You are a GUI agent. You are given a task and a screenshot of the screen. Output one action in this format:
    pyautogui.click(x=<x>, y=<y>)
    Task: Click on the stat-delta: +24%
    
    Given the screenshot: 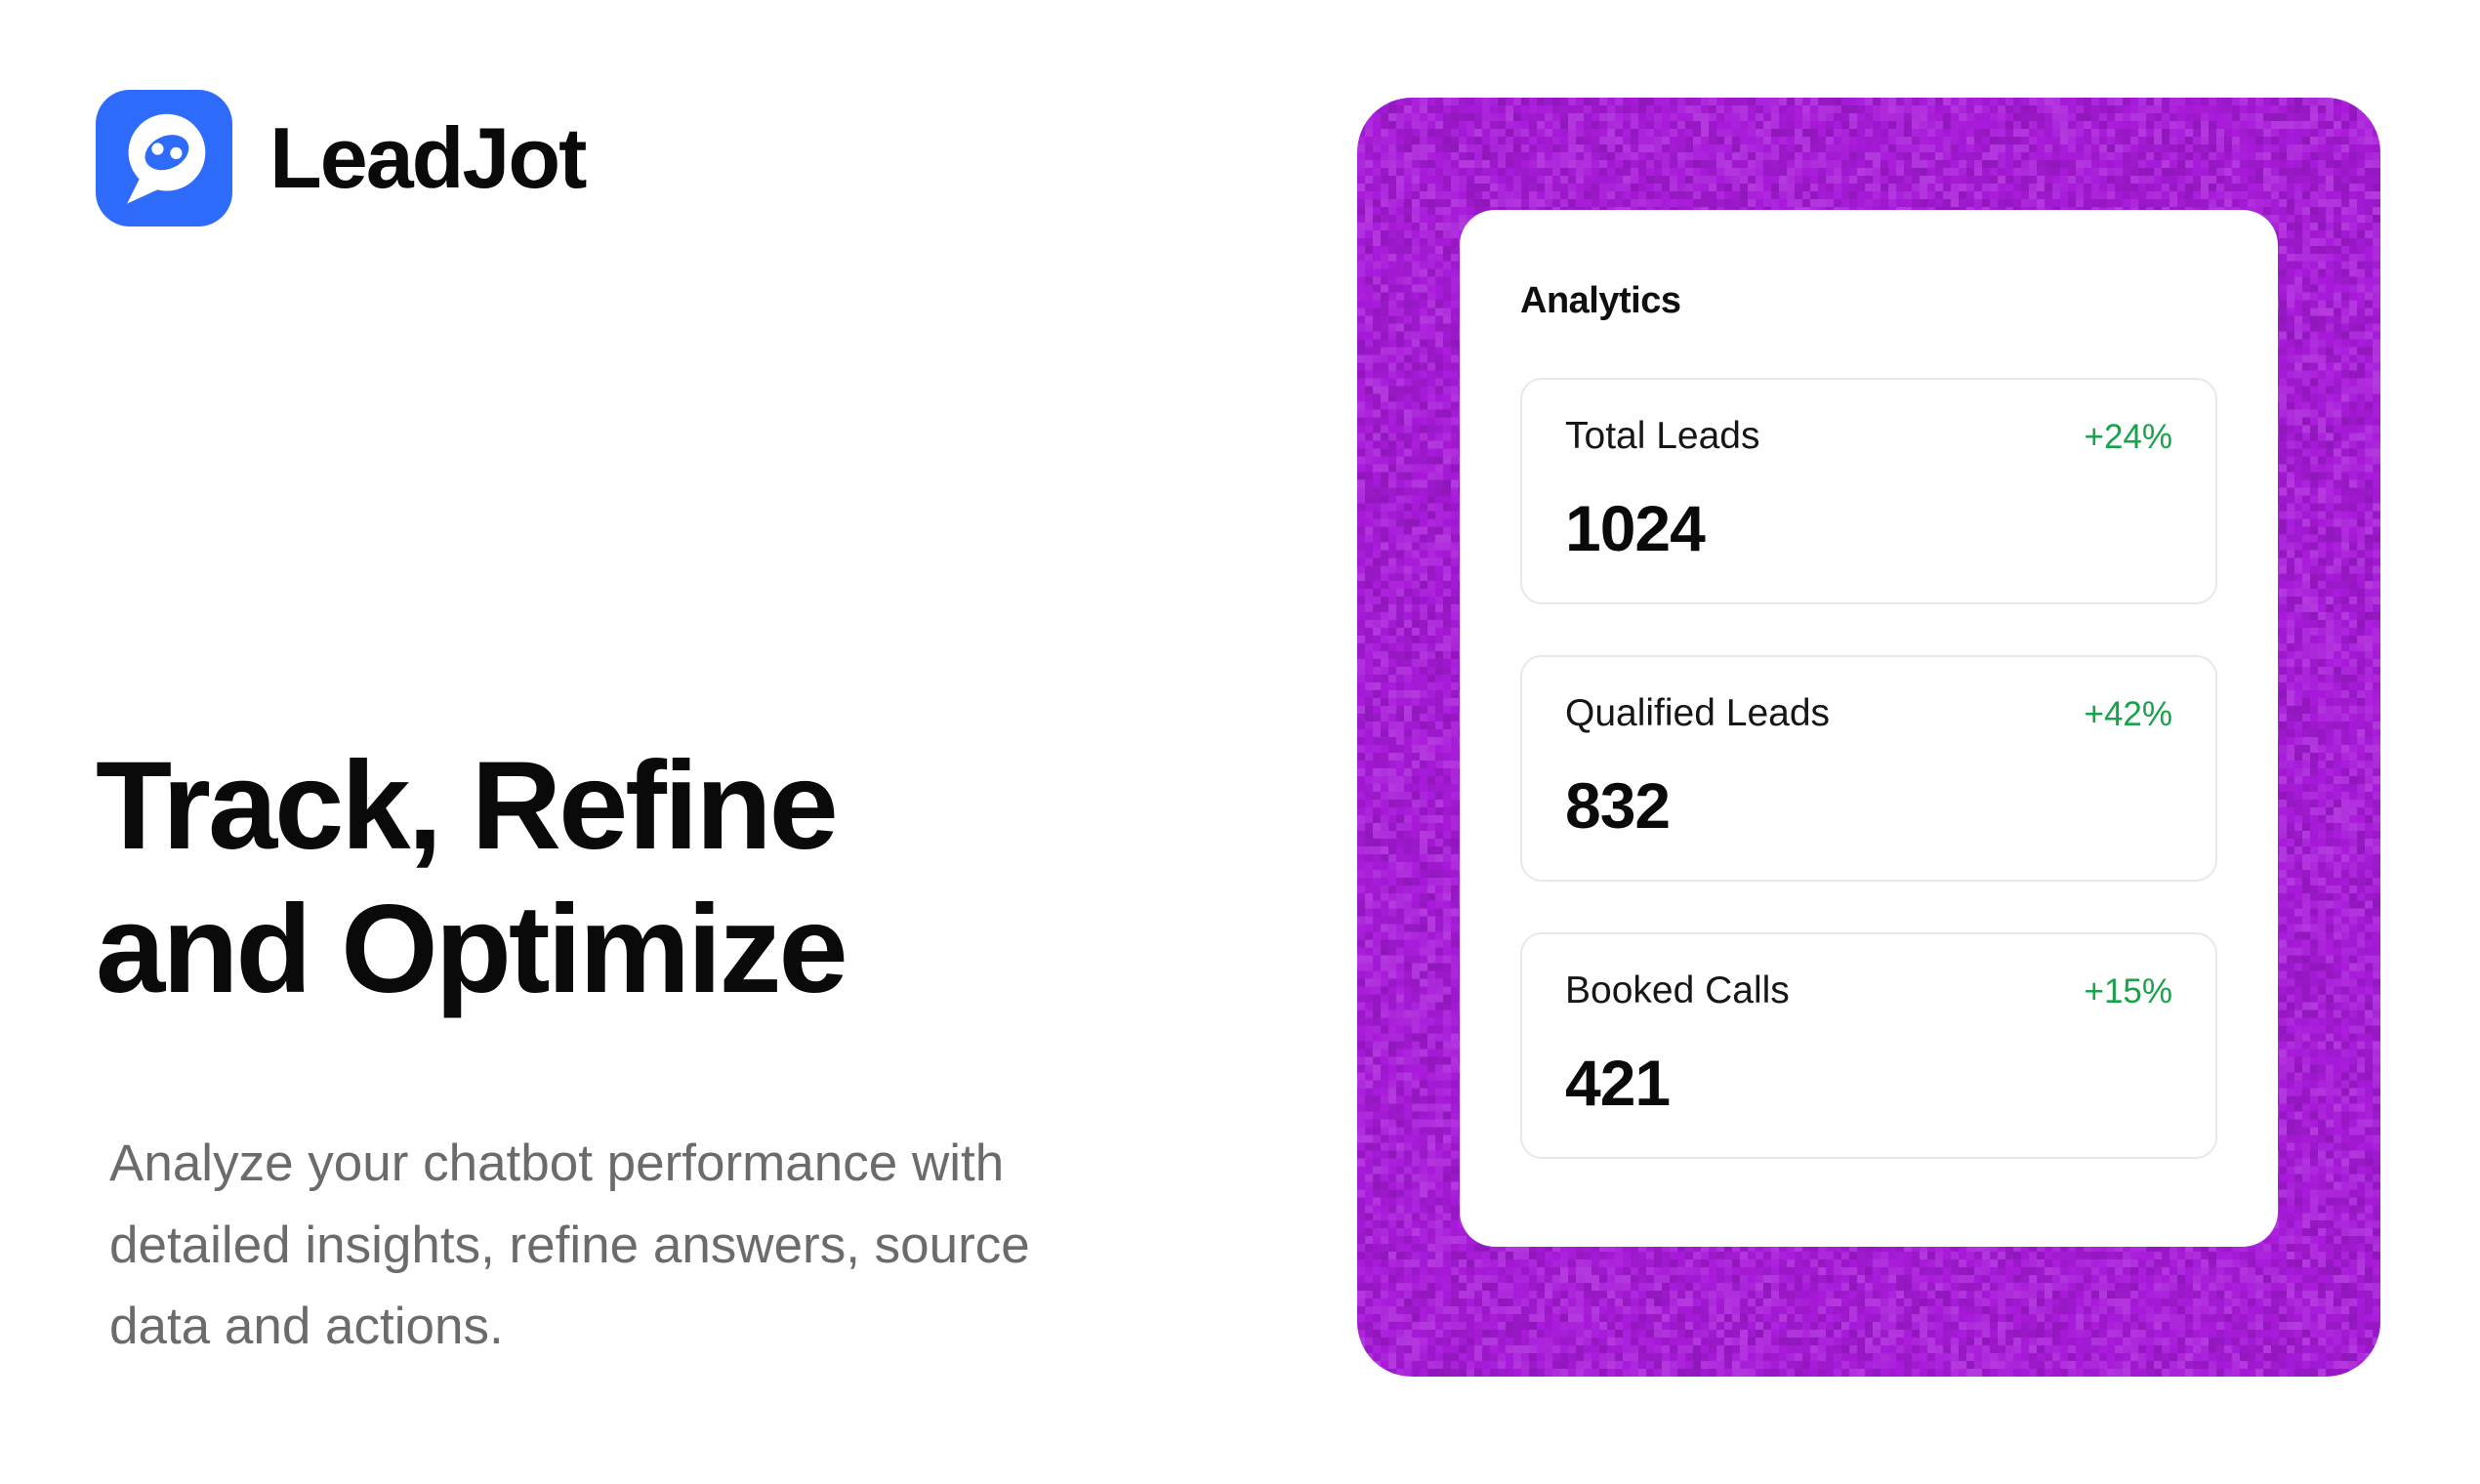 What is the action you would take?
    pyautogui.click(x=2128, y=437)
    